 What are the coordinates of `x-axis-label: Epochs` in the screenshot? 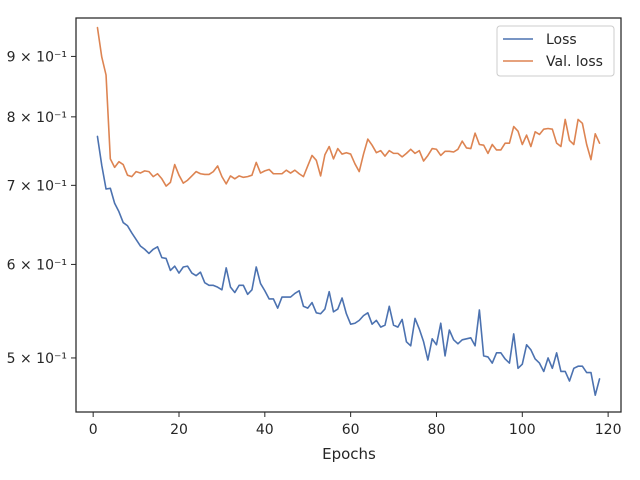 It's located at (349, 454).